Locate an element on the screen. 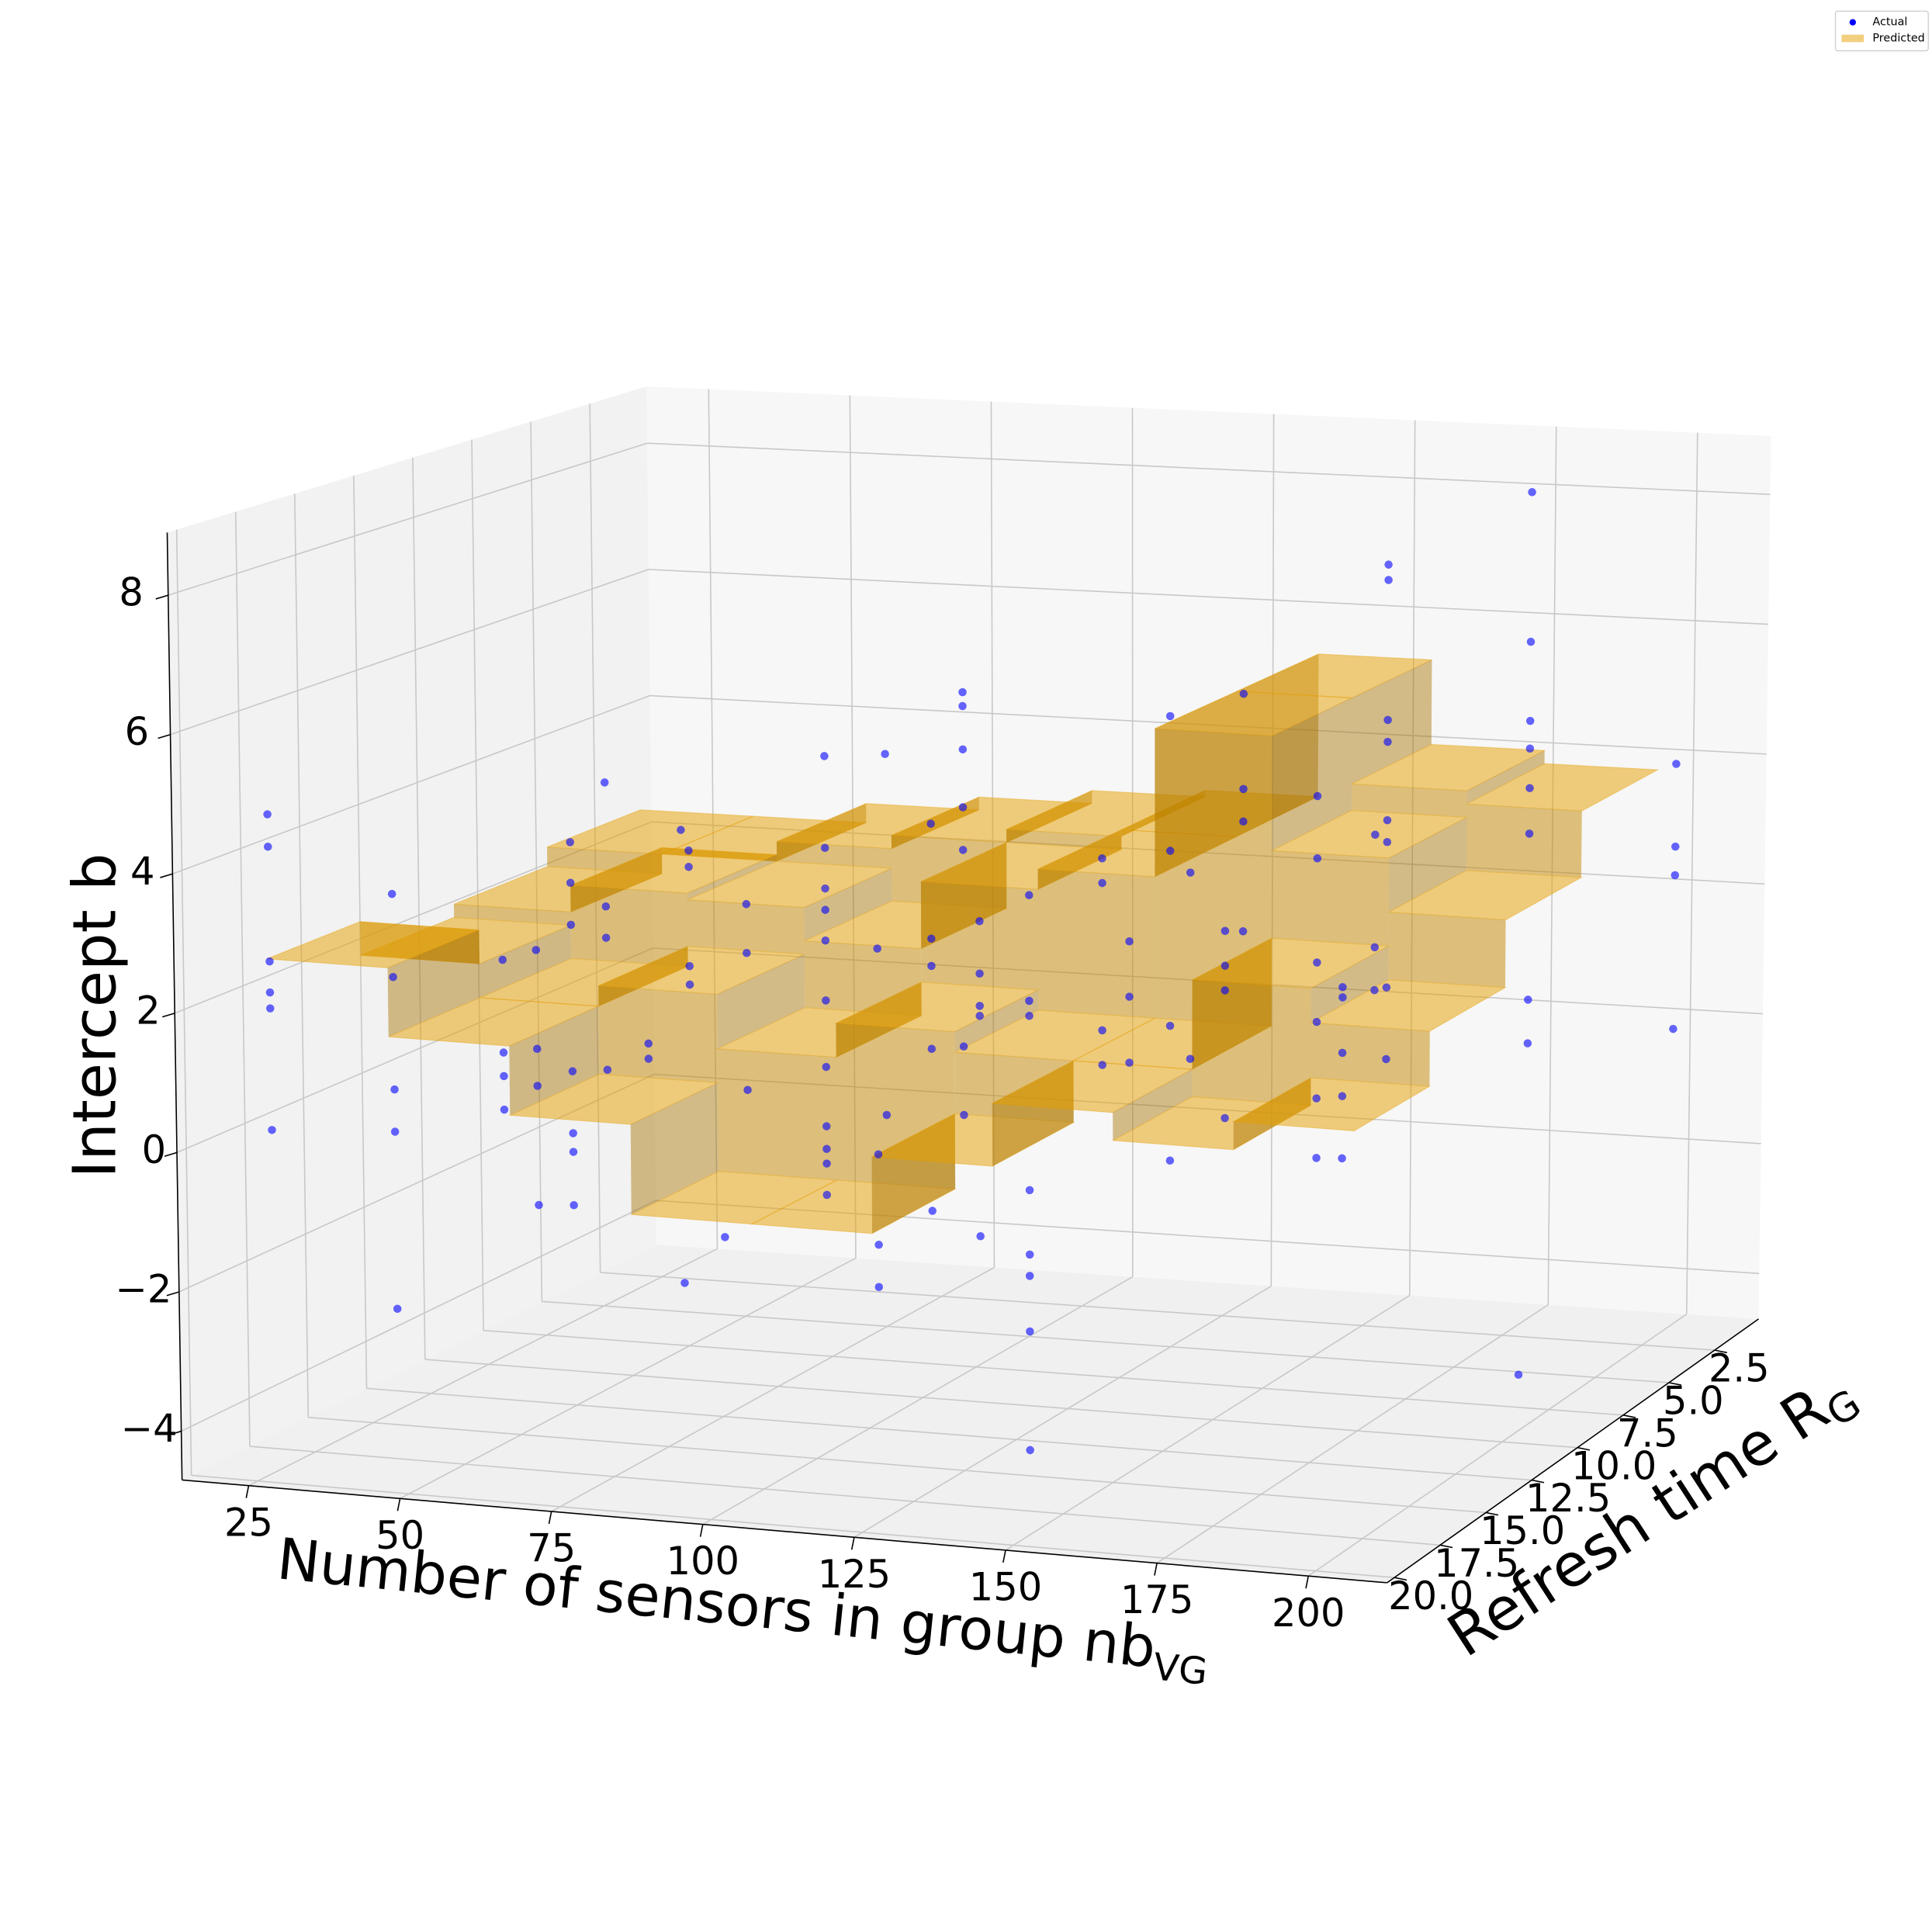  x-tick-label: 200 is located at coordinates (1308, 1613).